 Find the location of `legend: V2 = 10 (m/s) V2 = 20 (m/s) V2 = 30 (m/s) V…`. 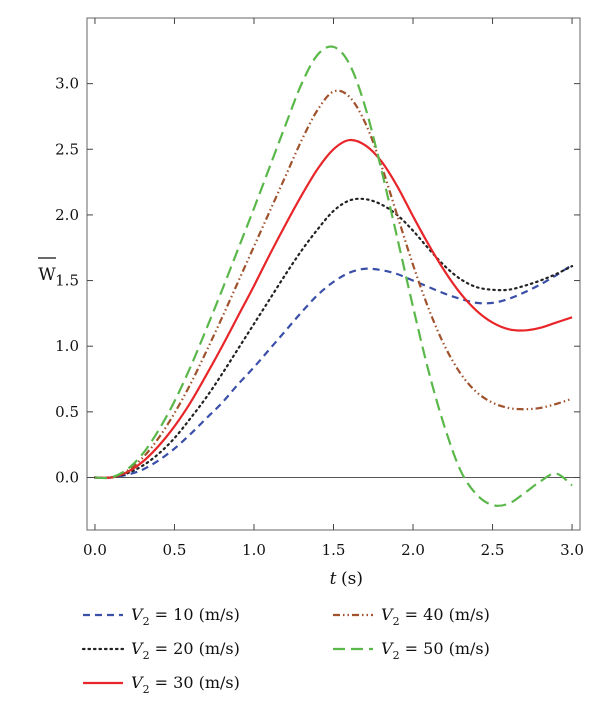

legend: V2 = 10 (m/s) V2 = 20 (m/s) V2 = 30 (m/s) V… is located at coordinates (285, 650).